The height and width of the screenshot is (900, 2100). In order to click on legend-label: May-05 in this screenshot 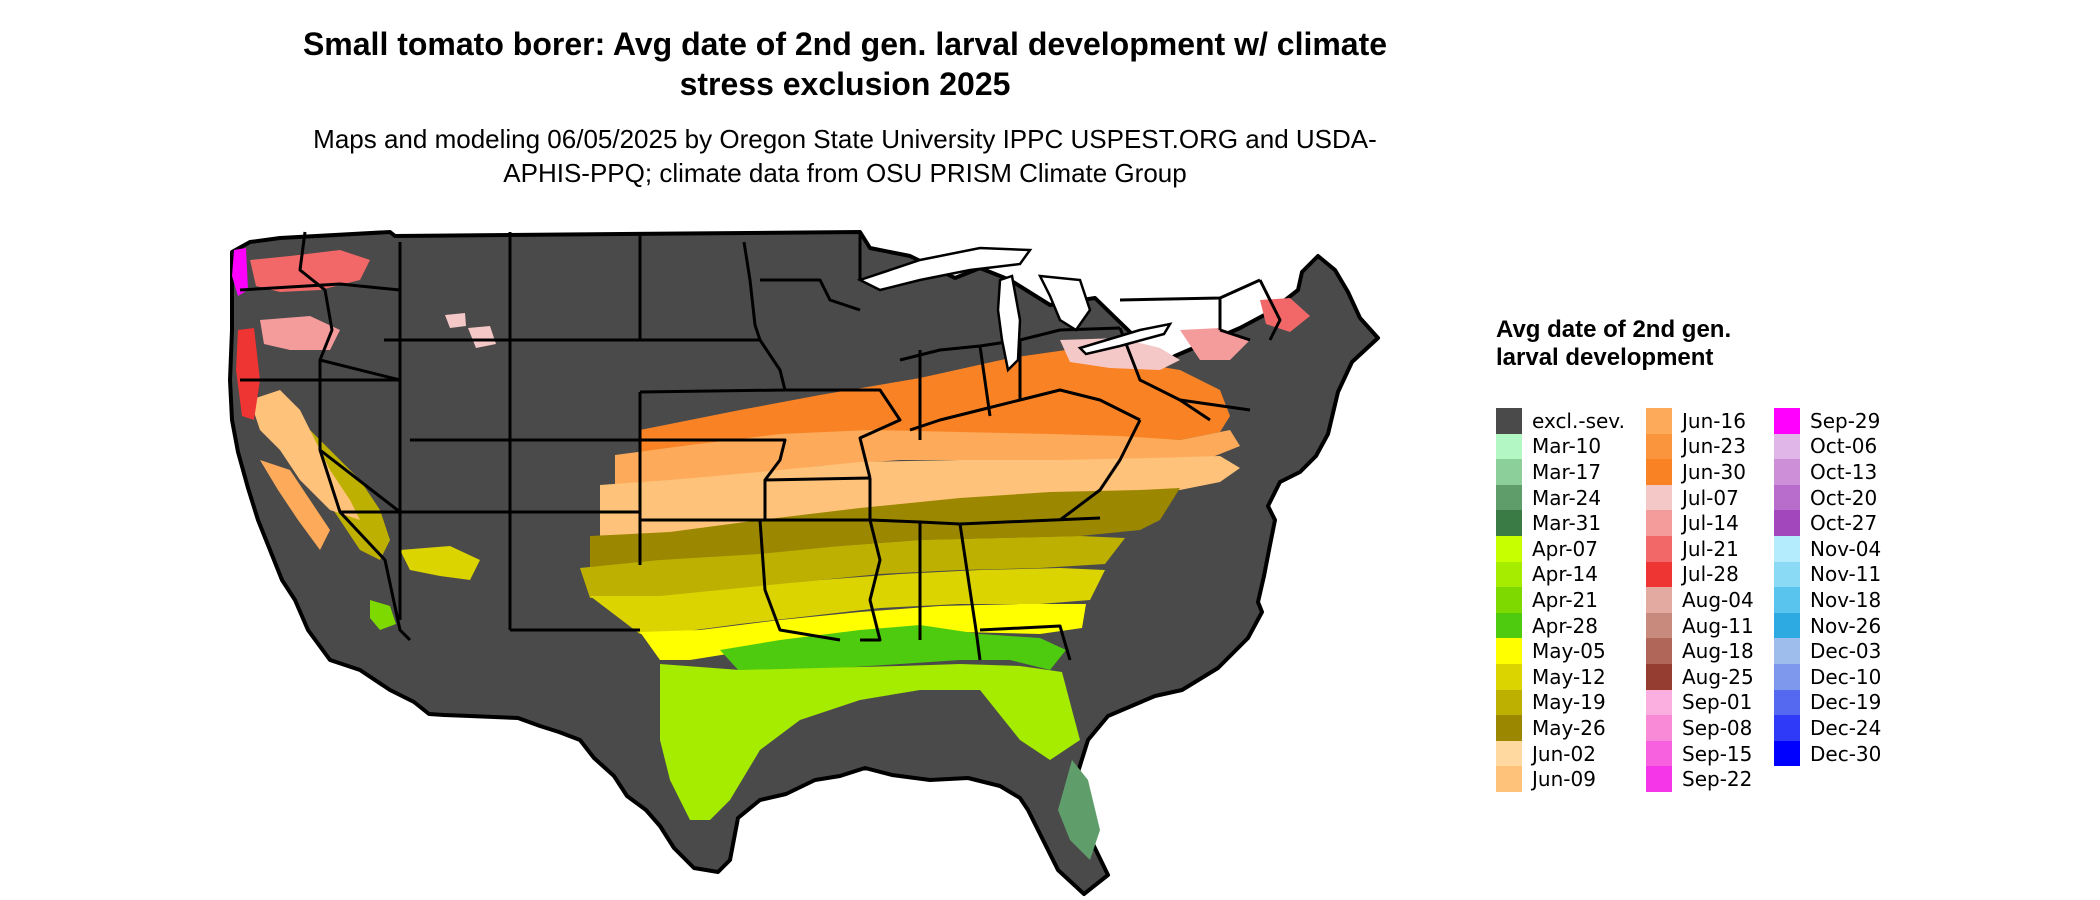, I will do `click(1569, 651)`.